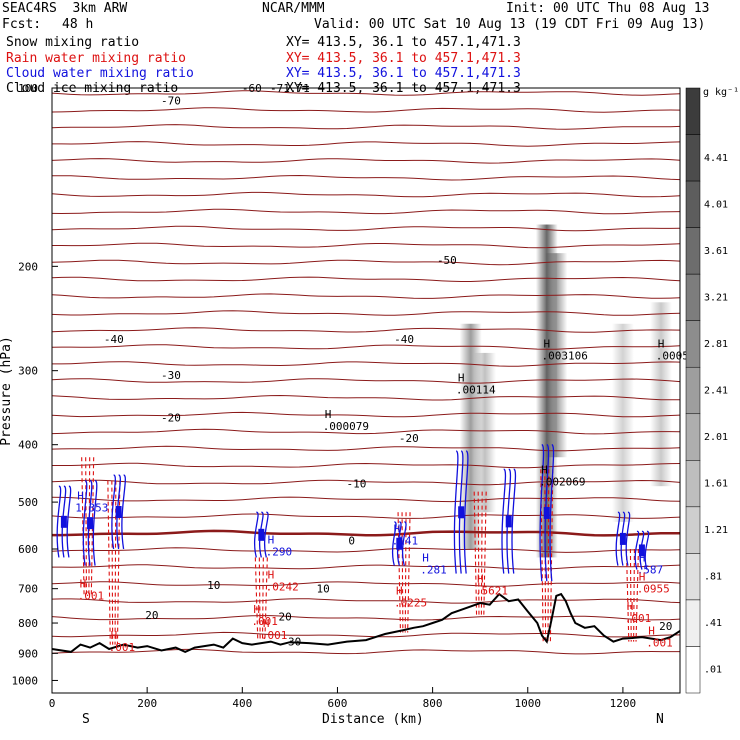 This screenshot has width=740, height=740. I want to click on y-tick-label: 600, so click(28, 549).